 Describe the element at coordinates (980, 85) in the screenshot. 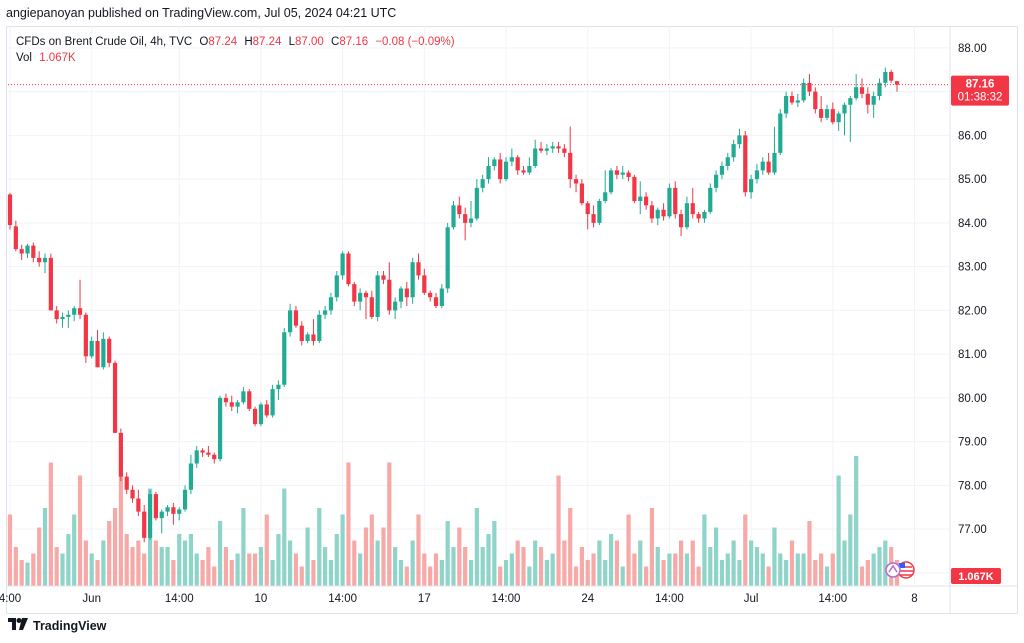

I see `last-price-label: 87.16` at that location.